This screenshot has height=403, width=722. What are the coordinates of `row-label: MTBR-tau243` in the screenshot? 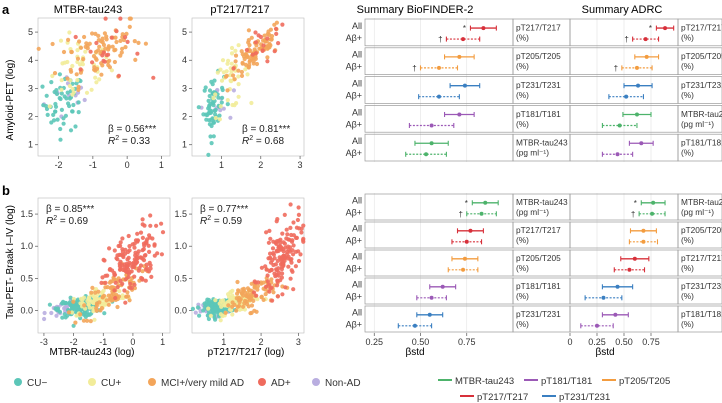 It's located at (542, 143).